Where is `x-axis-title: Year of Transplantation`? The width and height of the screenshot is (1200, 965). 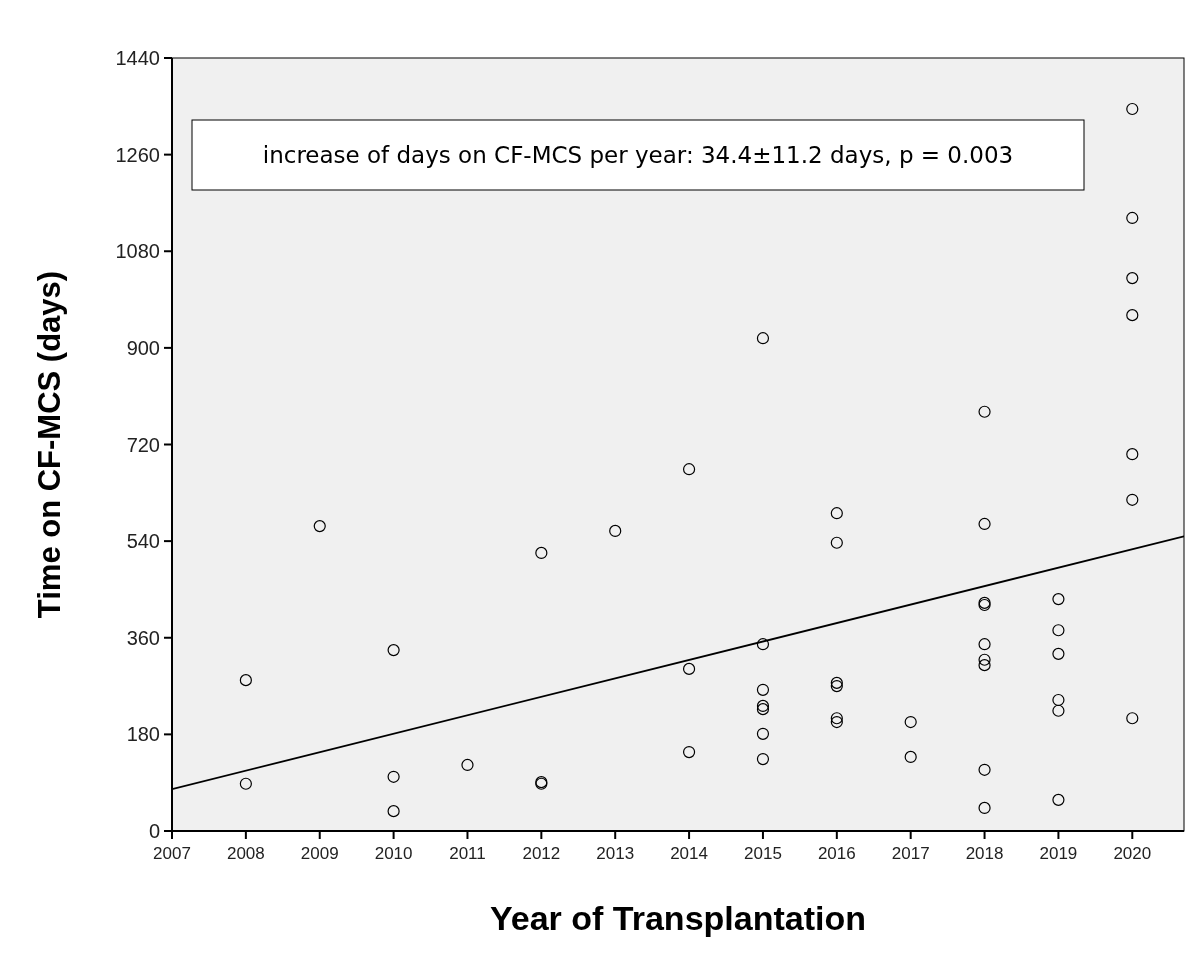
x-axis-title: Year of Transplantation is located at coordinates (678, 918).